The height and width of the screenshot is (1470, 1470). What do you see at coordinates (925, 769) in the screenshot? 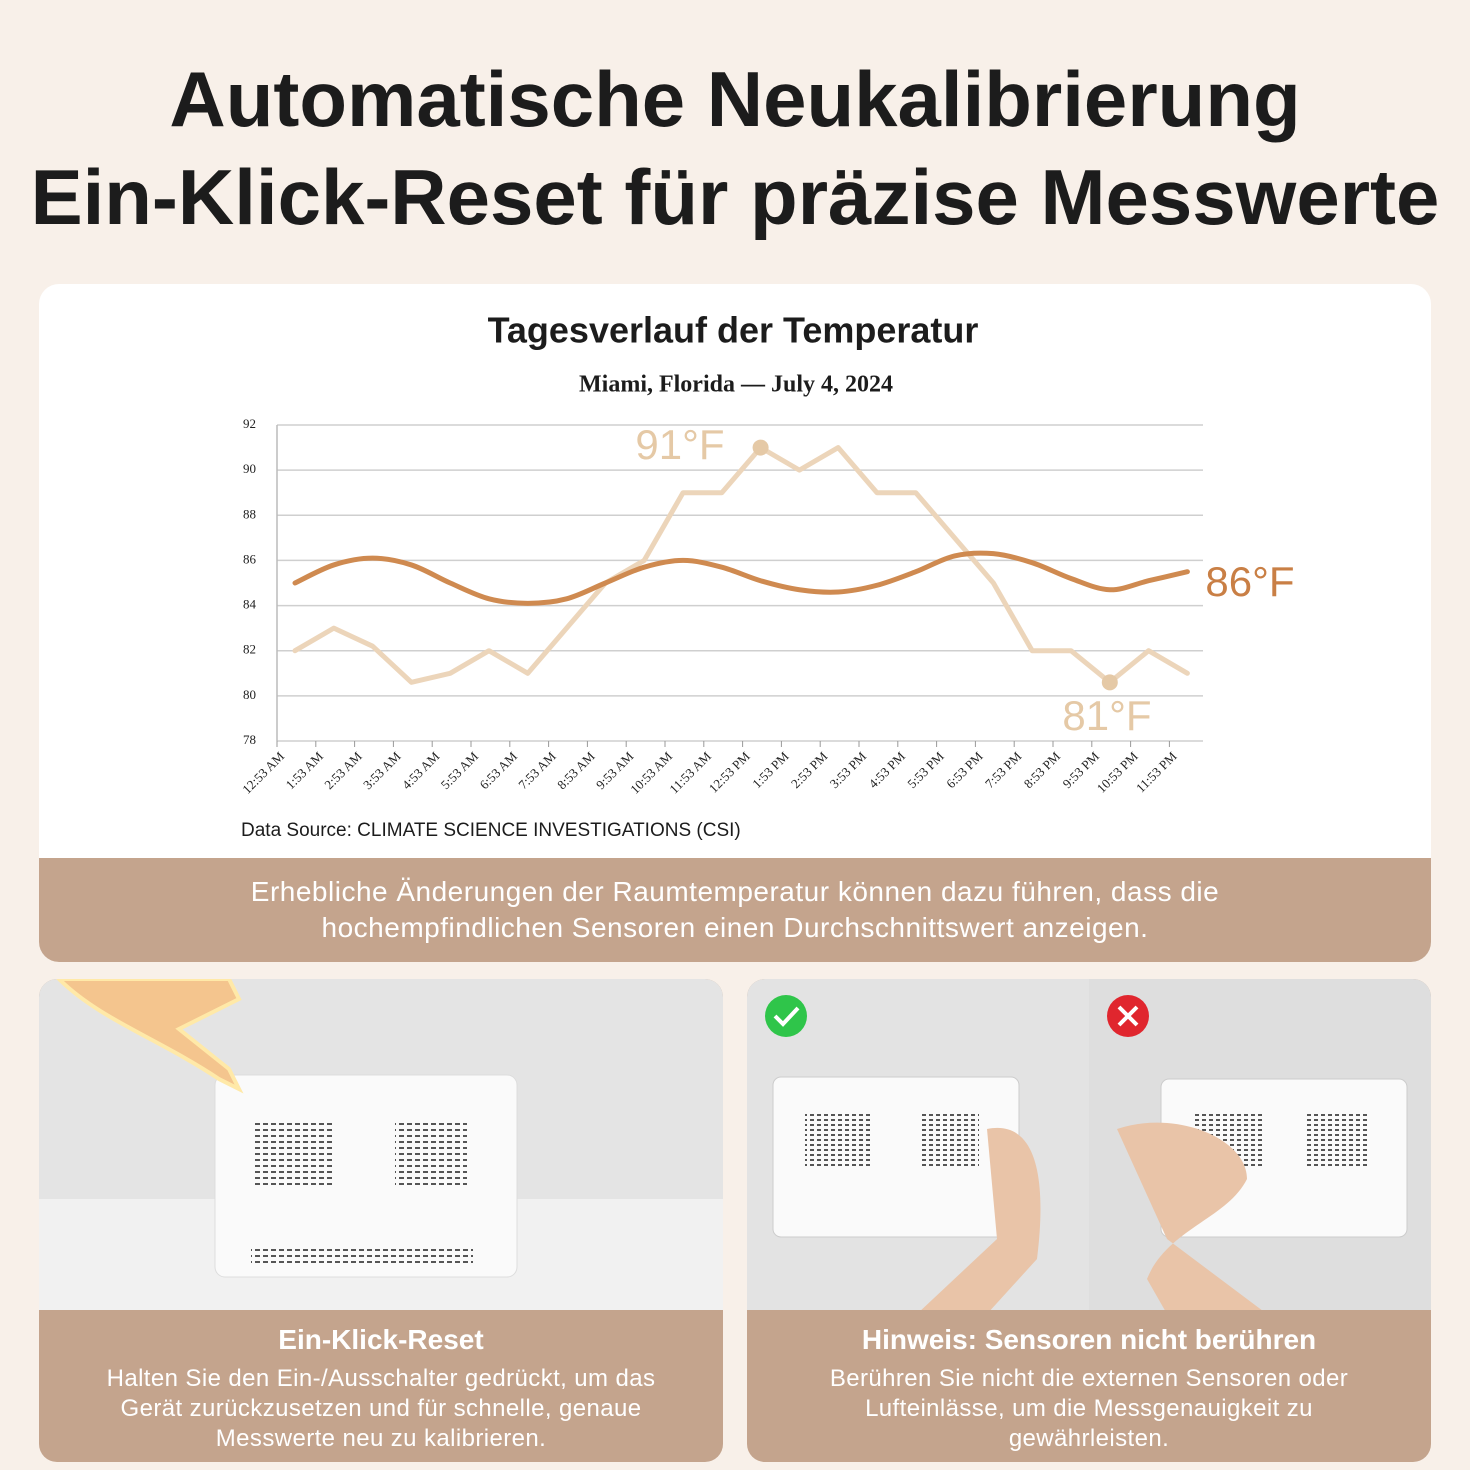
I see `x-tick-label: 5:53 PM` at bounding box center [925, 769].